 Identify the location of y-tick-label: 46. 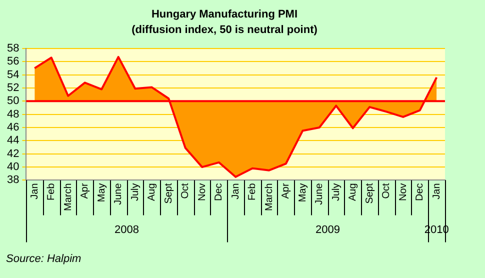
(13, 128).